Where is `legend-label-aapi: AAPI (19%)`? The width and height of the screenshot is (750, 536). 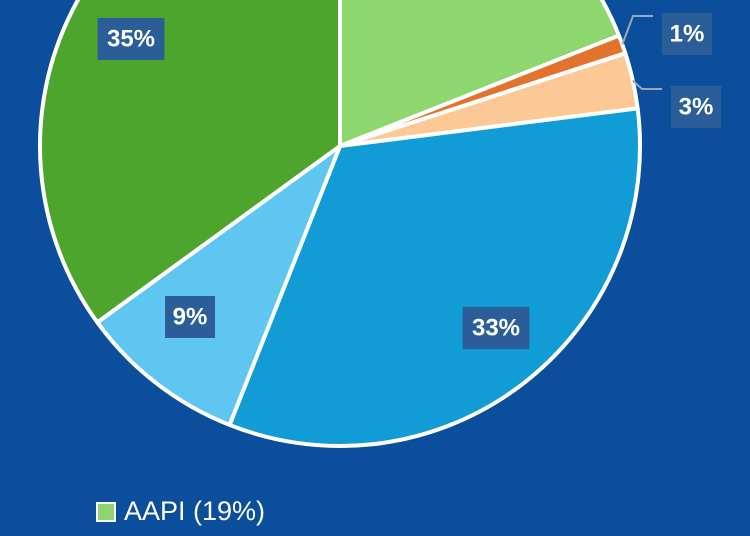
legend-label-aapi: AAPI (19%) is located at coordinates (195, 511).